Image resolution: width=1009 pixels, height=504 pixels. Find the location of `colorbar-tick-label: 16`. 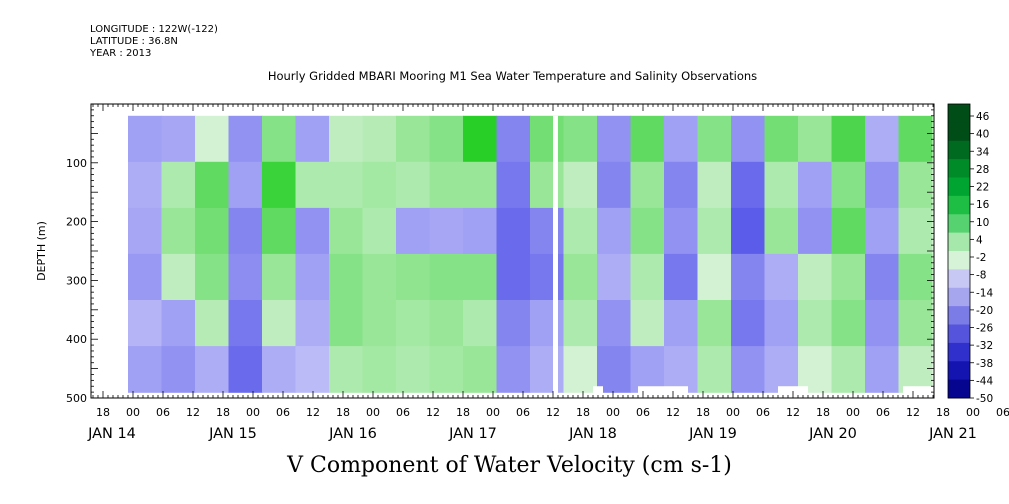

colorbar-tick-label: 16 is located at coordinates (983, 205).